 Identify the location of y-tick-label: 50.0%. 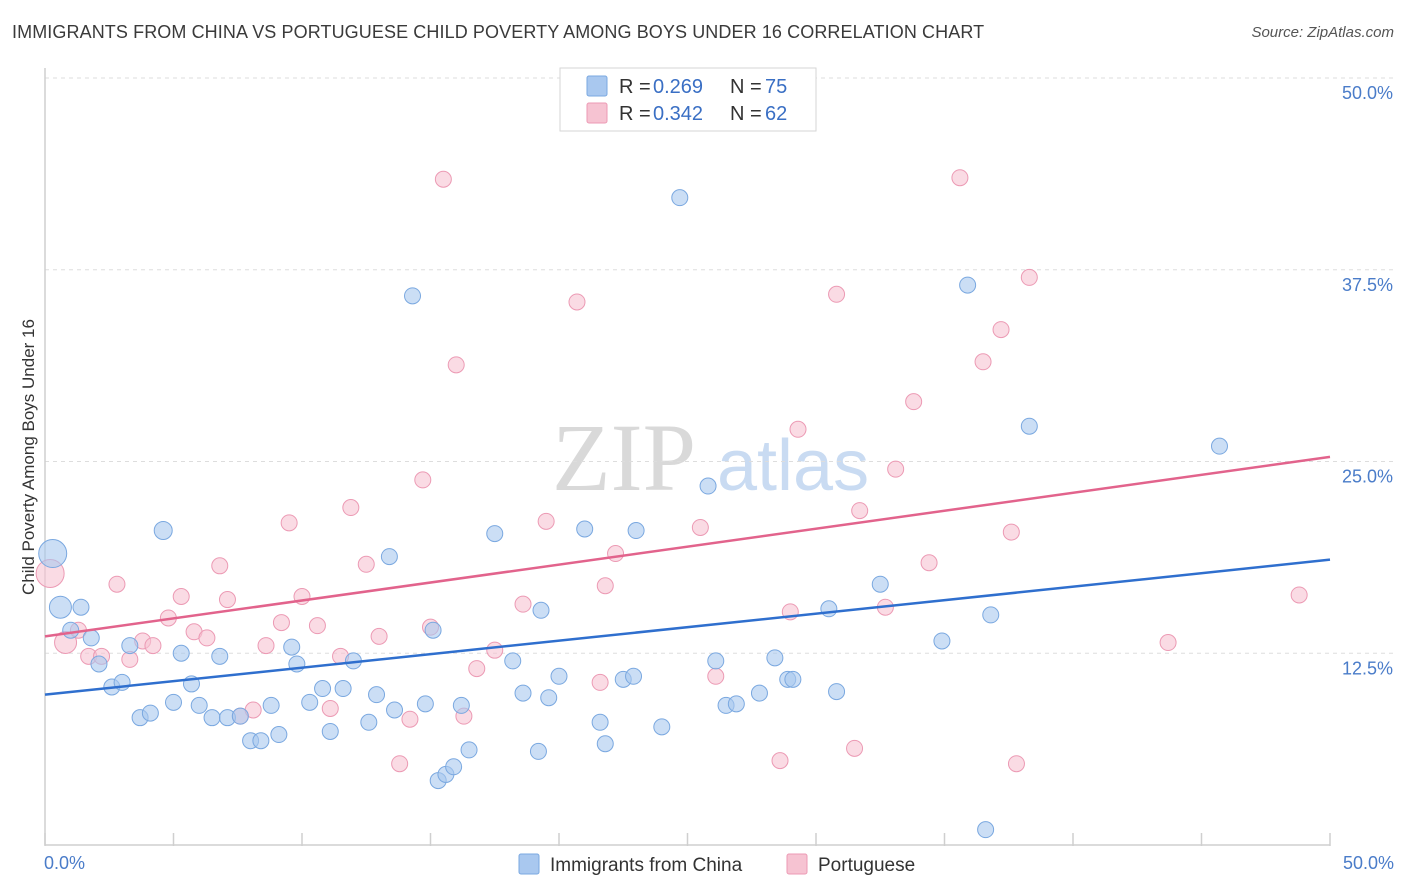
(1367, 93).